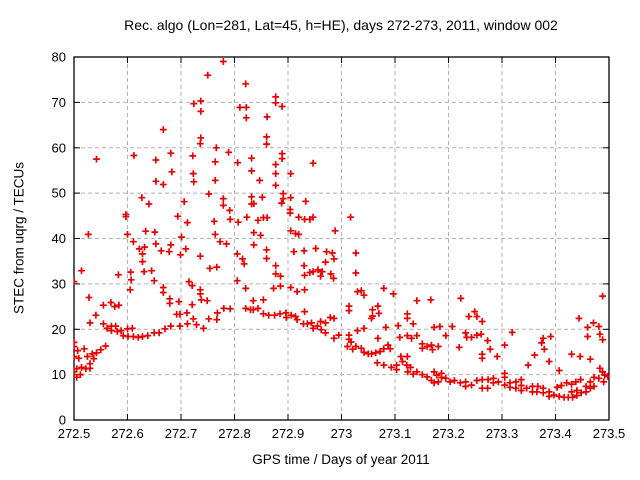 This screenshot has width=640, height=480. What do you see at coordinates (59, 238) in the screenshot?
I see `y-tick-label: 40` at bounding box center [59, 238].